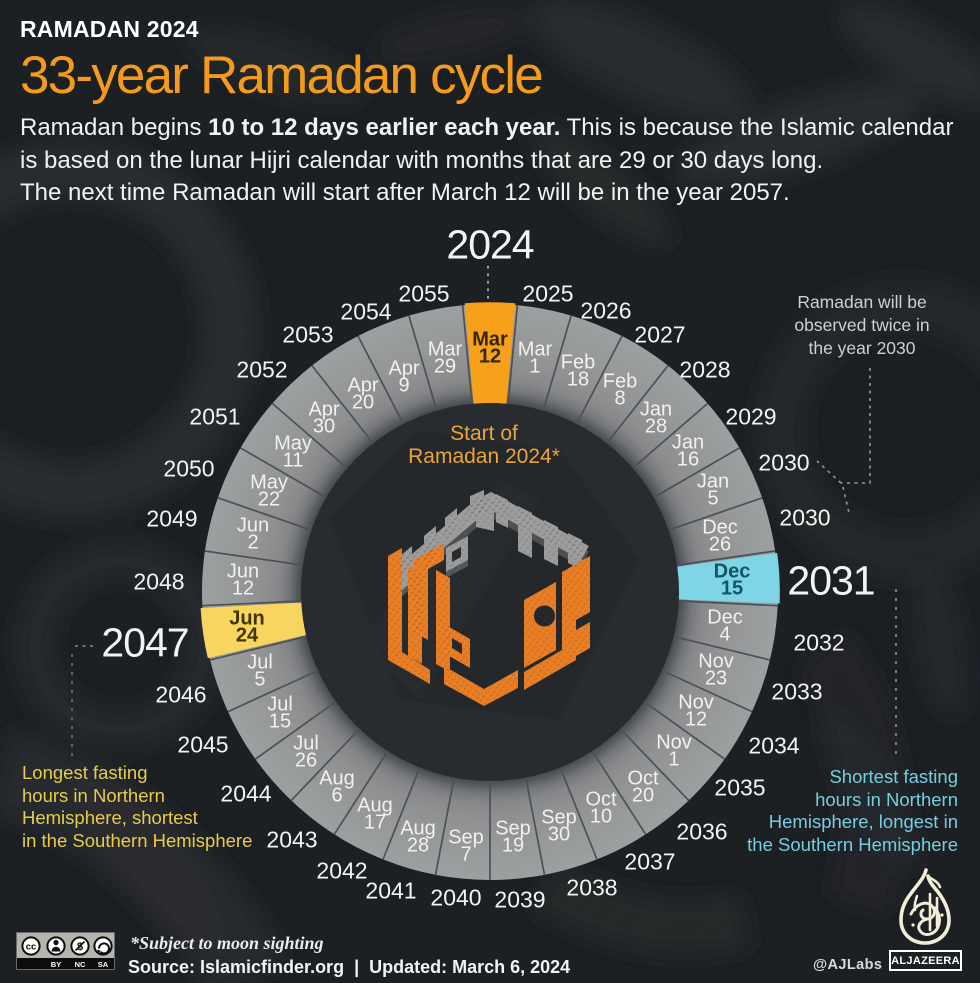 The width and height of the screenshot is (980, 983). Describe the element at coordinates (103, 964) in the screenshot. I see `svg-text: SA` at that location.